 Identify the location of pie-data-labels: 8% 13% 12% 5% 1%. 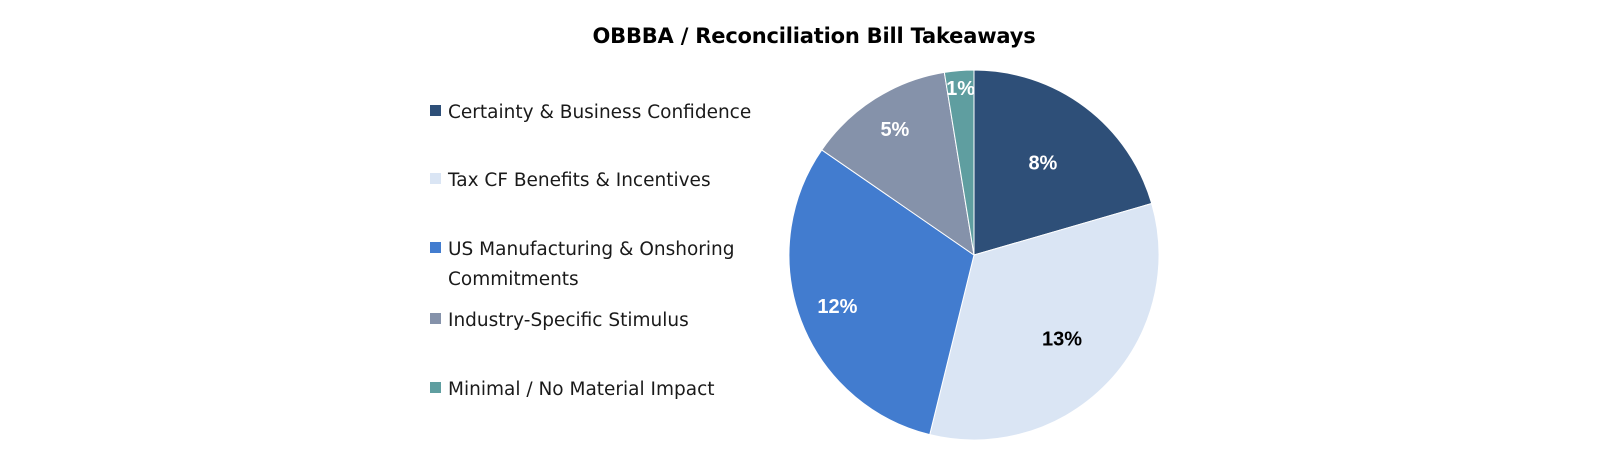
(949, 214).